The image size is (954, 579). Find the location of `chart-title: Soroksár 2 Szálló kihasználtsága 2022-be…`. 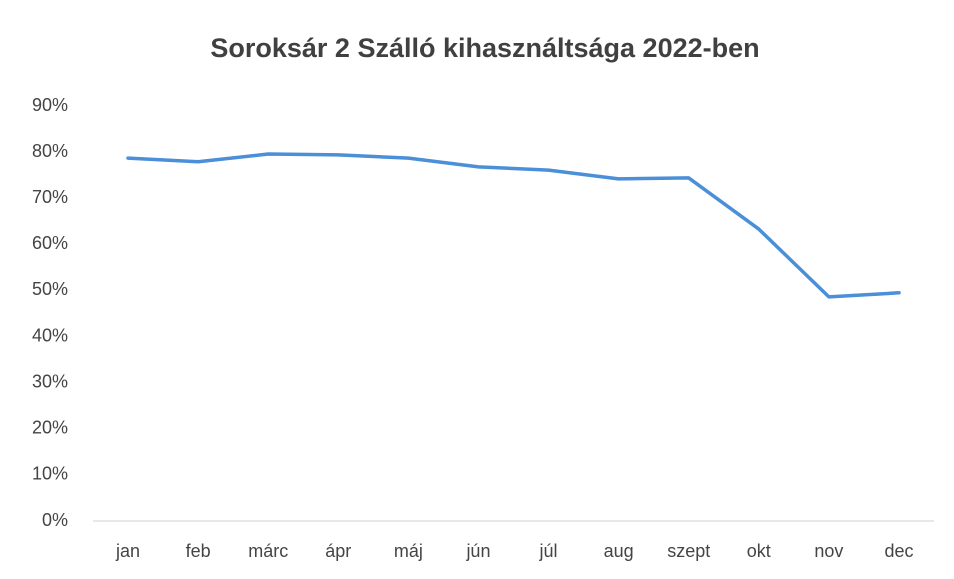

chart-title: Soroksár 2 Szálló kihasználtsága 2022-be… is located at coordinates (484, 48).